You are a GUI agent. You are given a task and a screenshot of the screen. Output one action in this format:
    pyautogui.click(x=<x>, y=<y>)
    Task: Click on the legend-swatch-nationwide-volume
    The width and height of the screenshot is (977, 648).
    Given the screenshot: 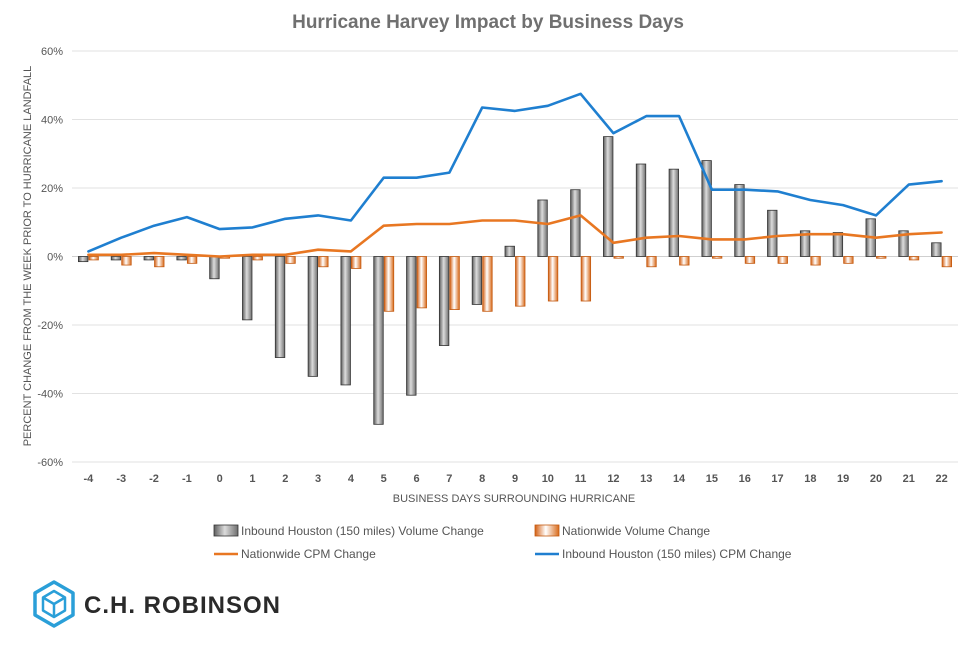 What is the action you would take?
    pyautogui.click(x=547, y=530)
    